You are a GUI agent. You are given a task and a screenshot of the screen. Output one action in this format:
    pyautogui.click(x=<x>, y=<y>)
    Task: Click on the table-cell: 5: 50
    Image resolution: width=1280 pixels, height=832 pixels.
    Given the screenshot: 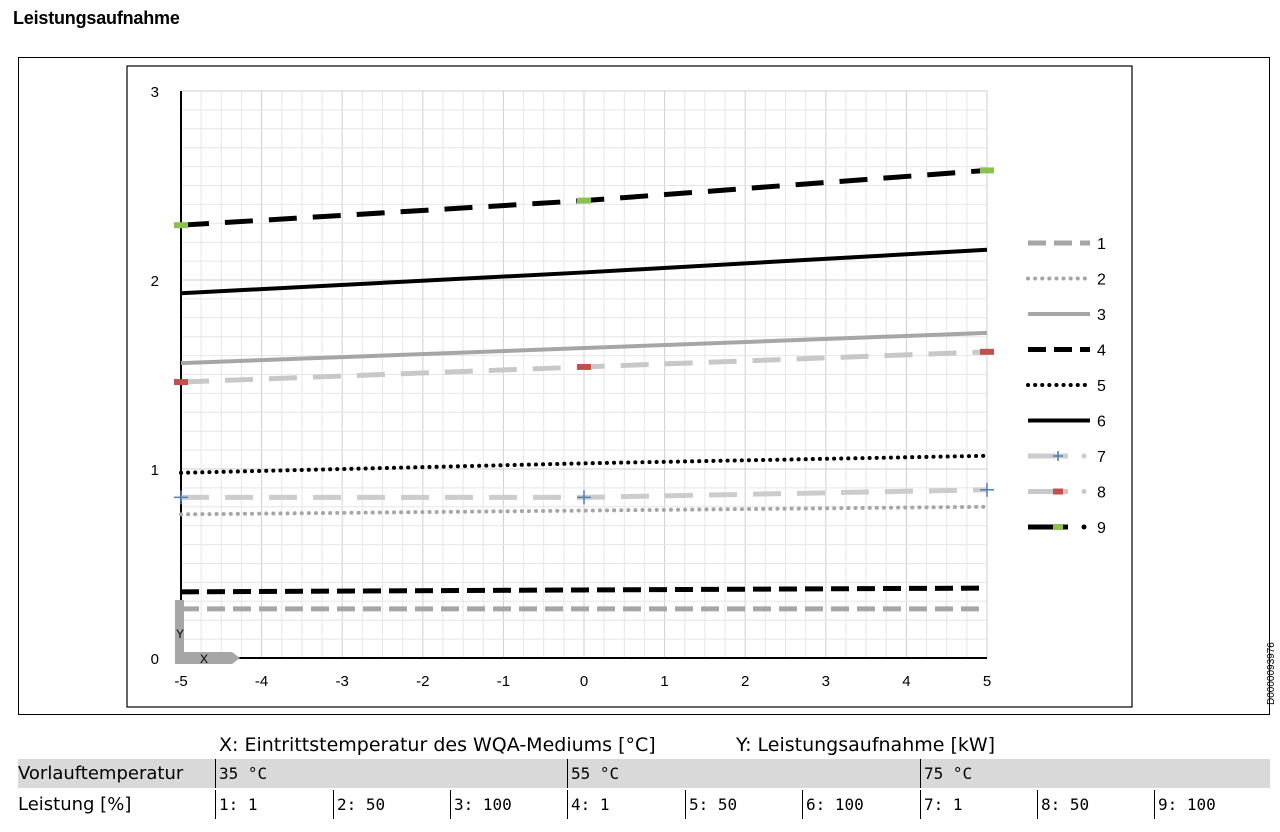 What is the action you would take?
    pyautogui.click(x=711, y=804)
    